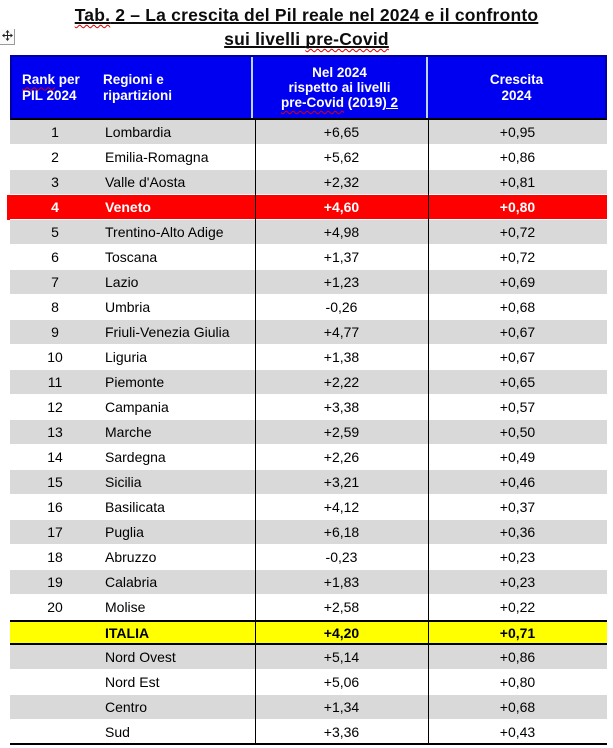 The width and height of the screenshot is (613, 748). Describe the element at coordinates (135, 382) in the screenshot. I see `cell-region: Piemonte` at that location.